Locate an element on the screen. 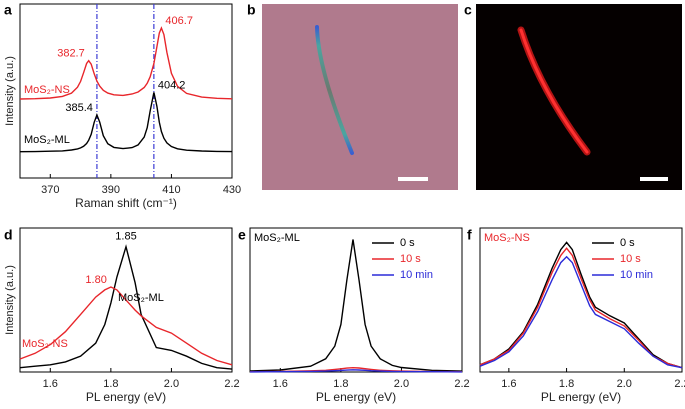  x-tick-label: 430 is located at coordinates (232, 190).